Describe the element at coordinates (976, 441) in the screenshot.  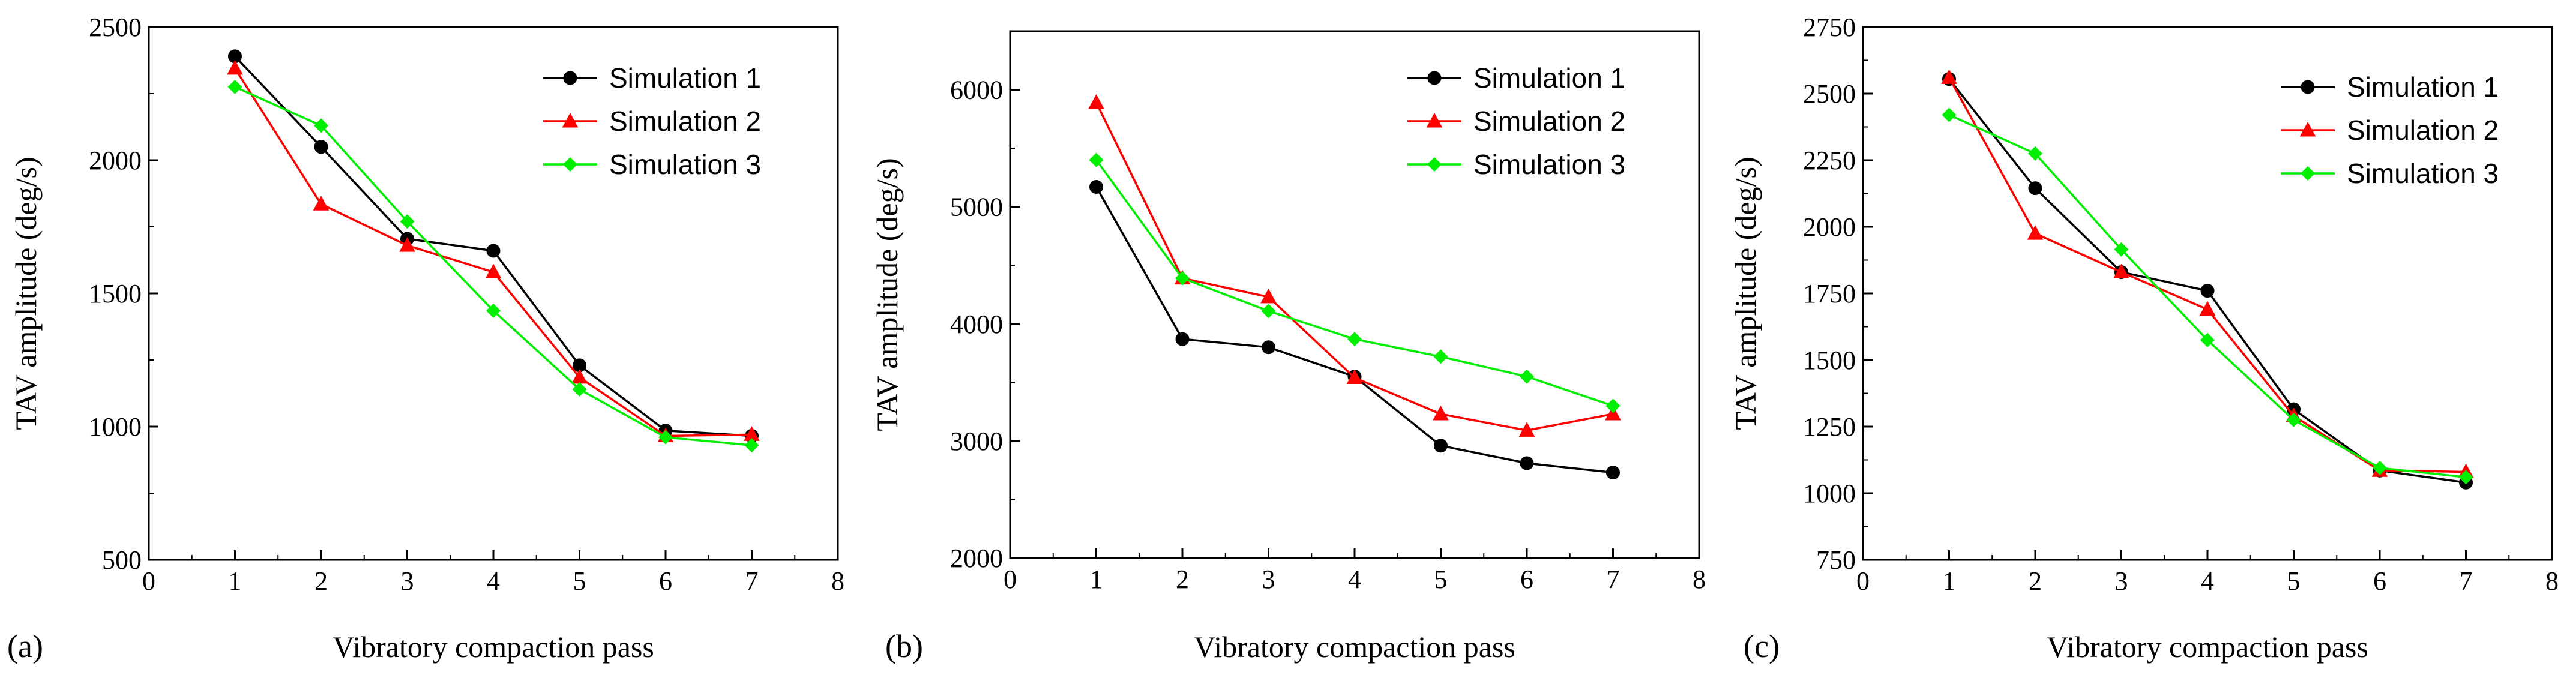
I see `y-tick-label: 3000` at that location.